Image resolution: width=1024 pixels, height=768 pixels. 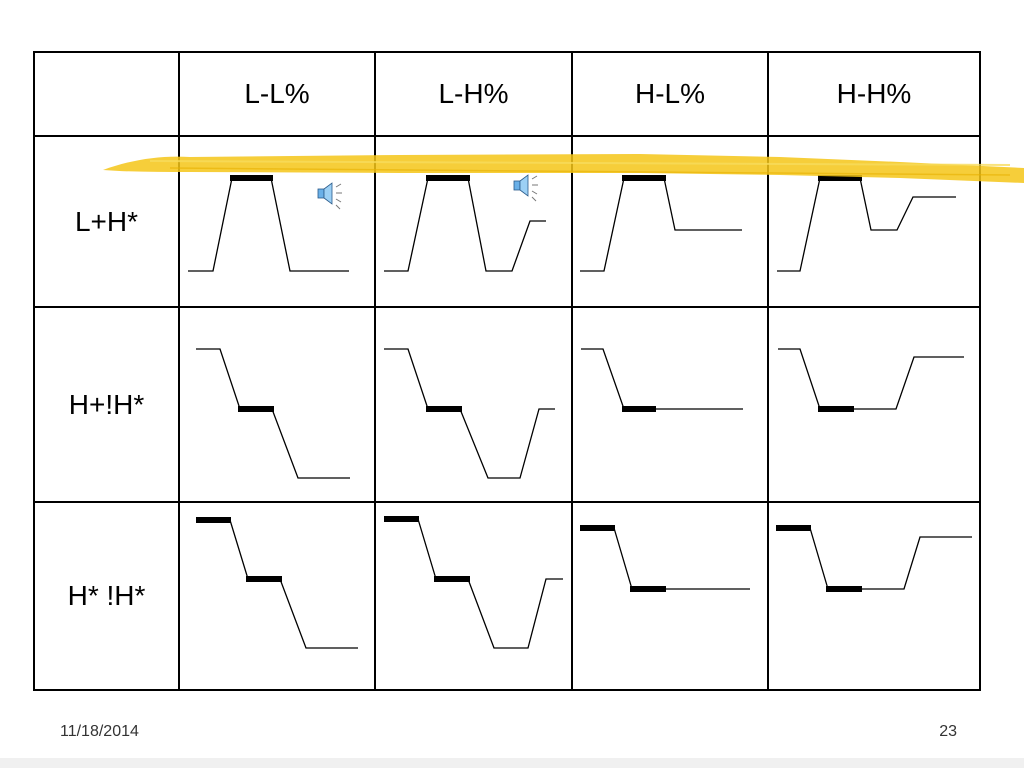 I want to click on contour-lh-lh, so click(x=465, y=223).